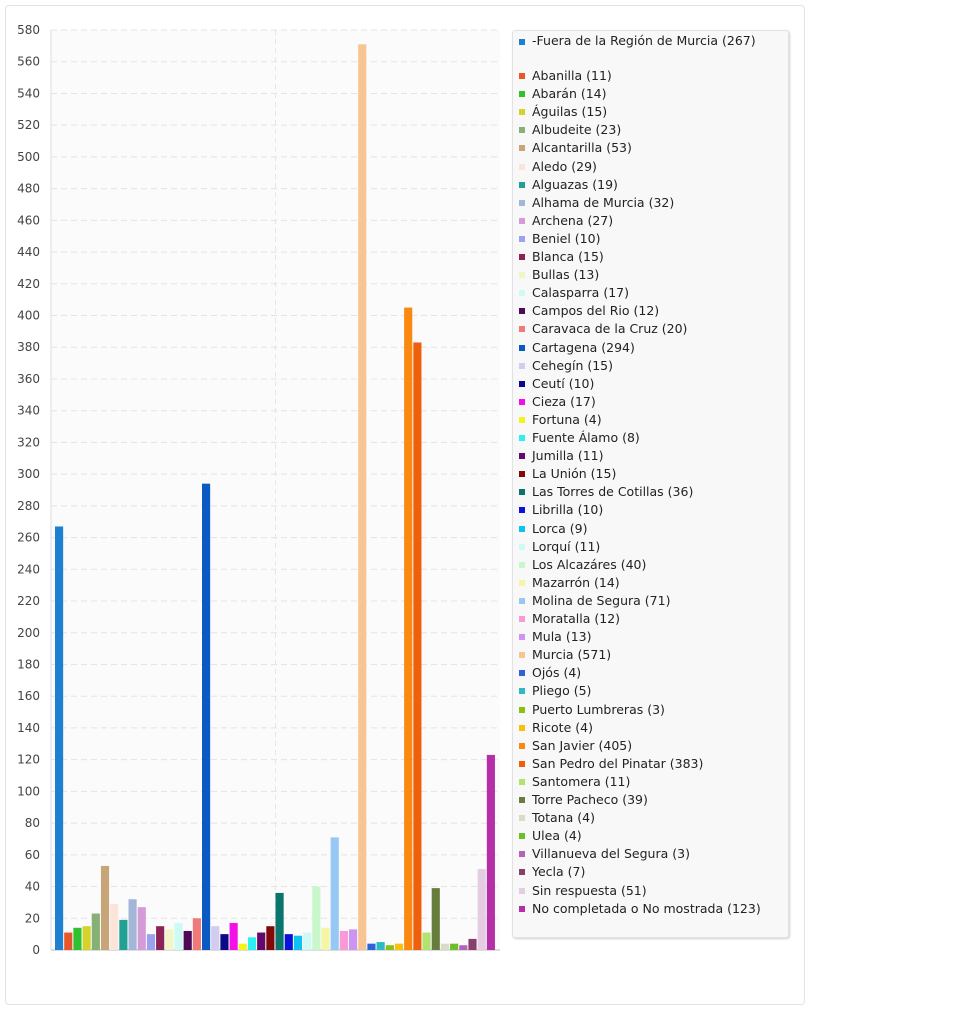 The height and width of the screenshot is (1010, 969). Describe the element at coordinates (648, 365) in the screenshot. I see `legend-item: Cehegín (15)` at that location.